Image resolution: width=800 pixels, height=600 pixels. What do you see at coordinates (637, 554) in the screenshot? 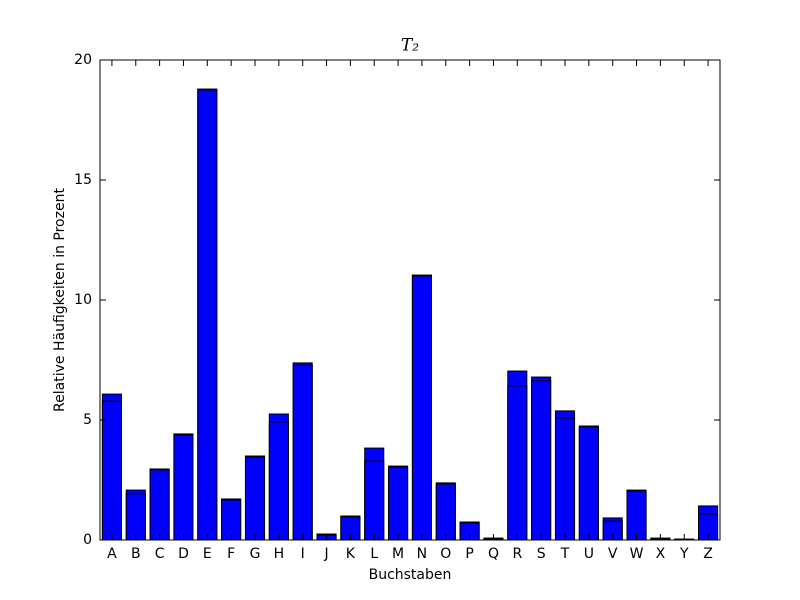
I see `x-tick-label: W` at bounding box center [637, 554].